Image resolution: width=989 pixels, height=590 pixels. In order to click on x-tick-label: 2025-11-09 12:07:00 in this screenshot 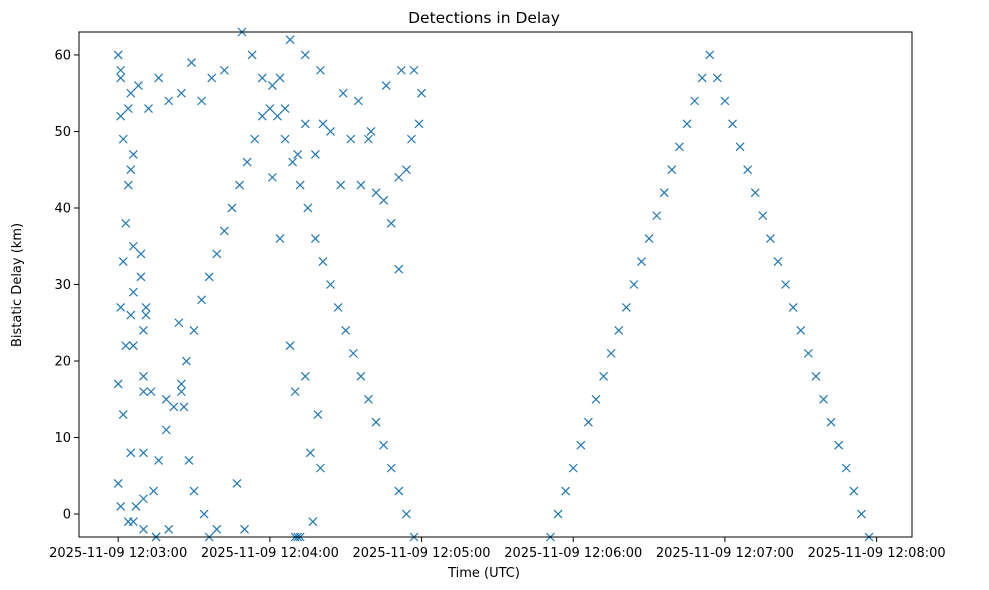, I will do `click(725, 553)`.